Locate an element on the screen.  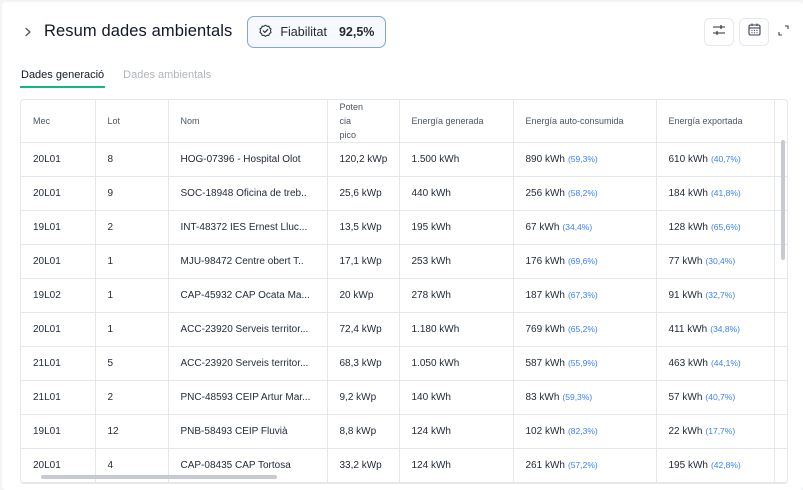
badge-value: 92,5% is located at coordinates (356, 31).